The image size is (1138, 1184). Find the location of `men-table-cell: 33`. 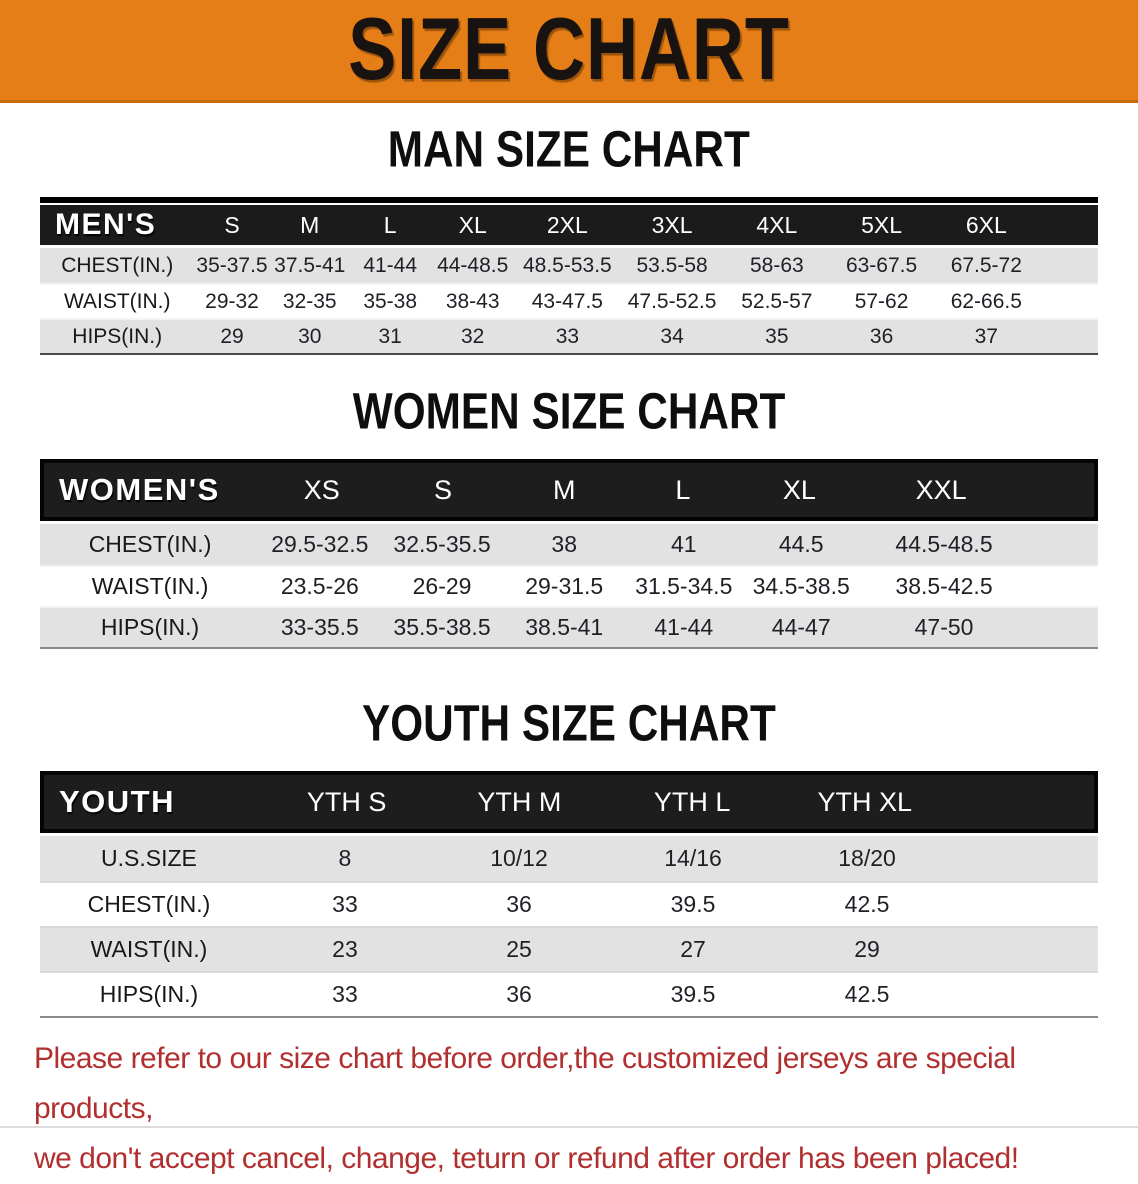

men-table-cell: 33 is located at coordinates (567, 336).